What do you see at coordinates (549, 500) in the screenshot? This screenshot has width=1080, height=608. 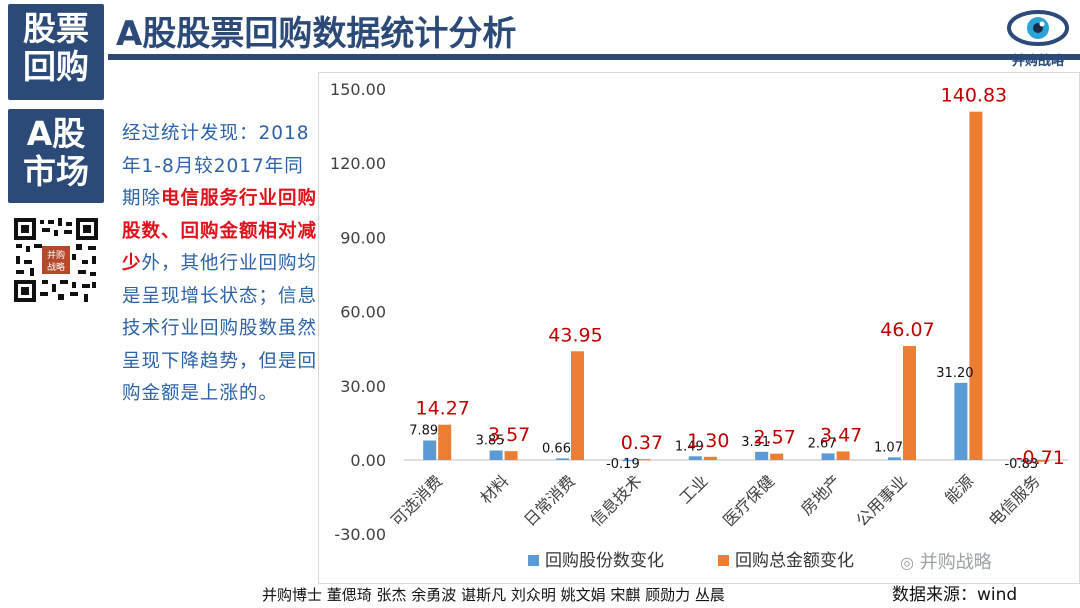 I see `category-label: 日常消费` at bounding box center [549, 500].